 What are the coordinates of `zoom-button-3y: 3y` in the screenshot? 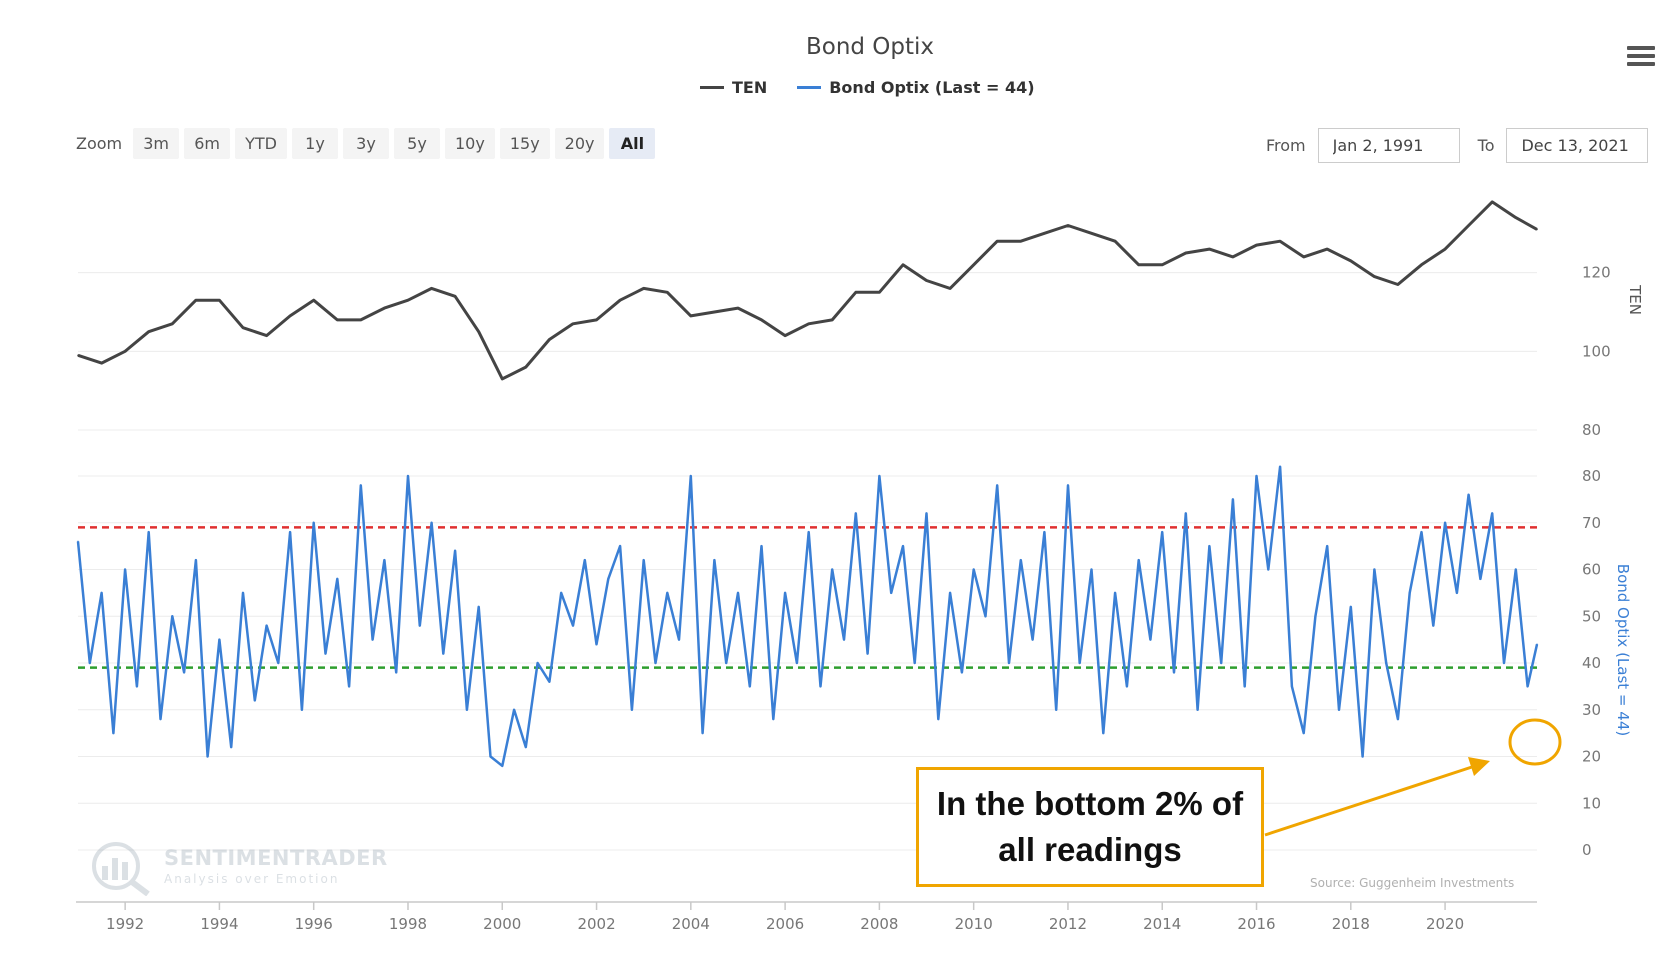 It's located at (366, 143).